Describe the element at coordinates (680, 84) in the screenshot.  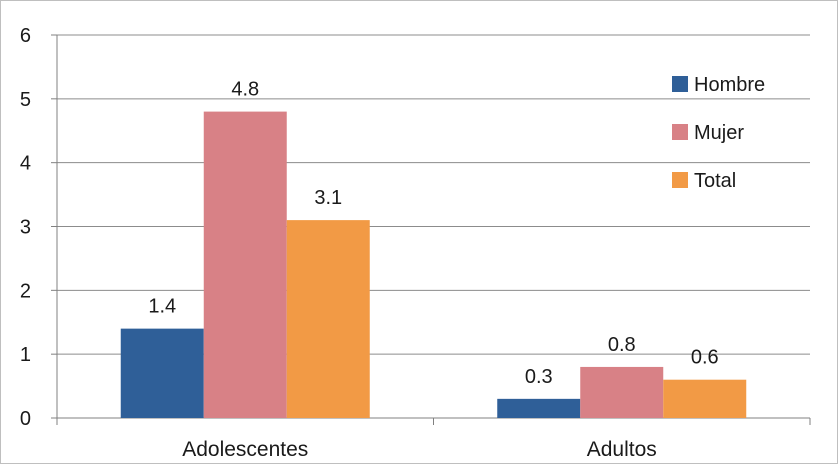
I see `legend-swatch-hombre` at that location.